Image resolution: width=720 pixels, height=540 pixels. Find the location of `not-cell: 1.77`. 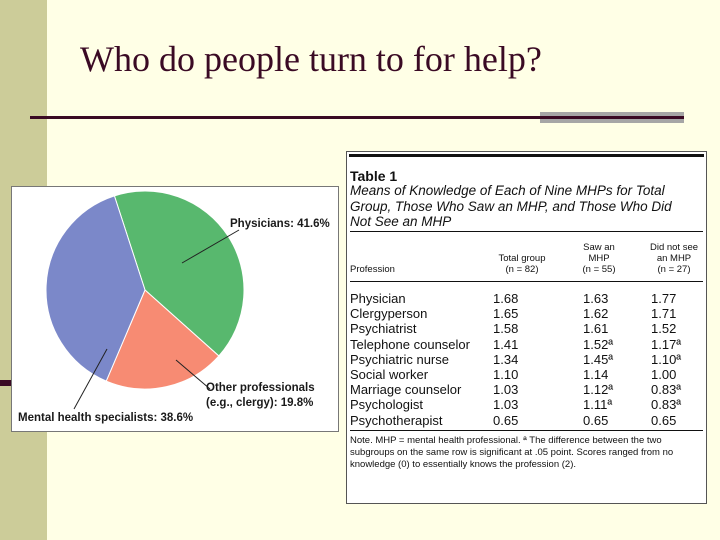

not-cell: 1.77 is located at coordinates (664, 298).